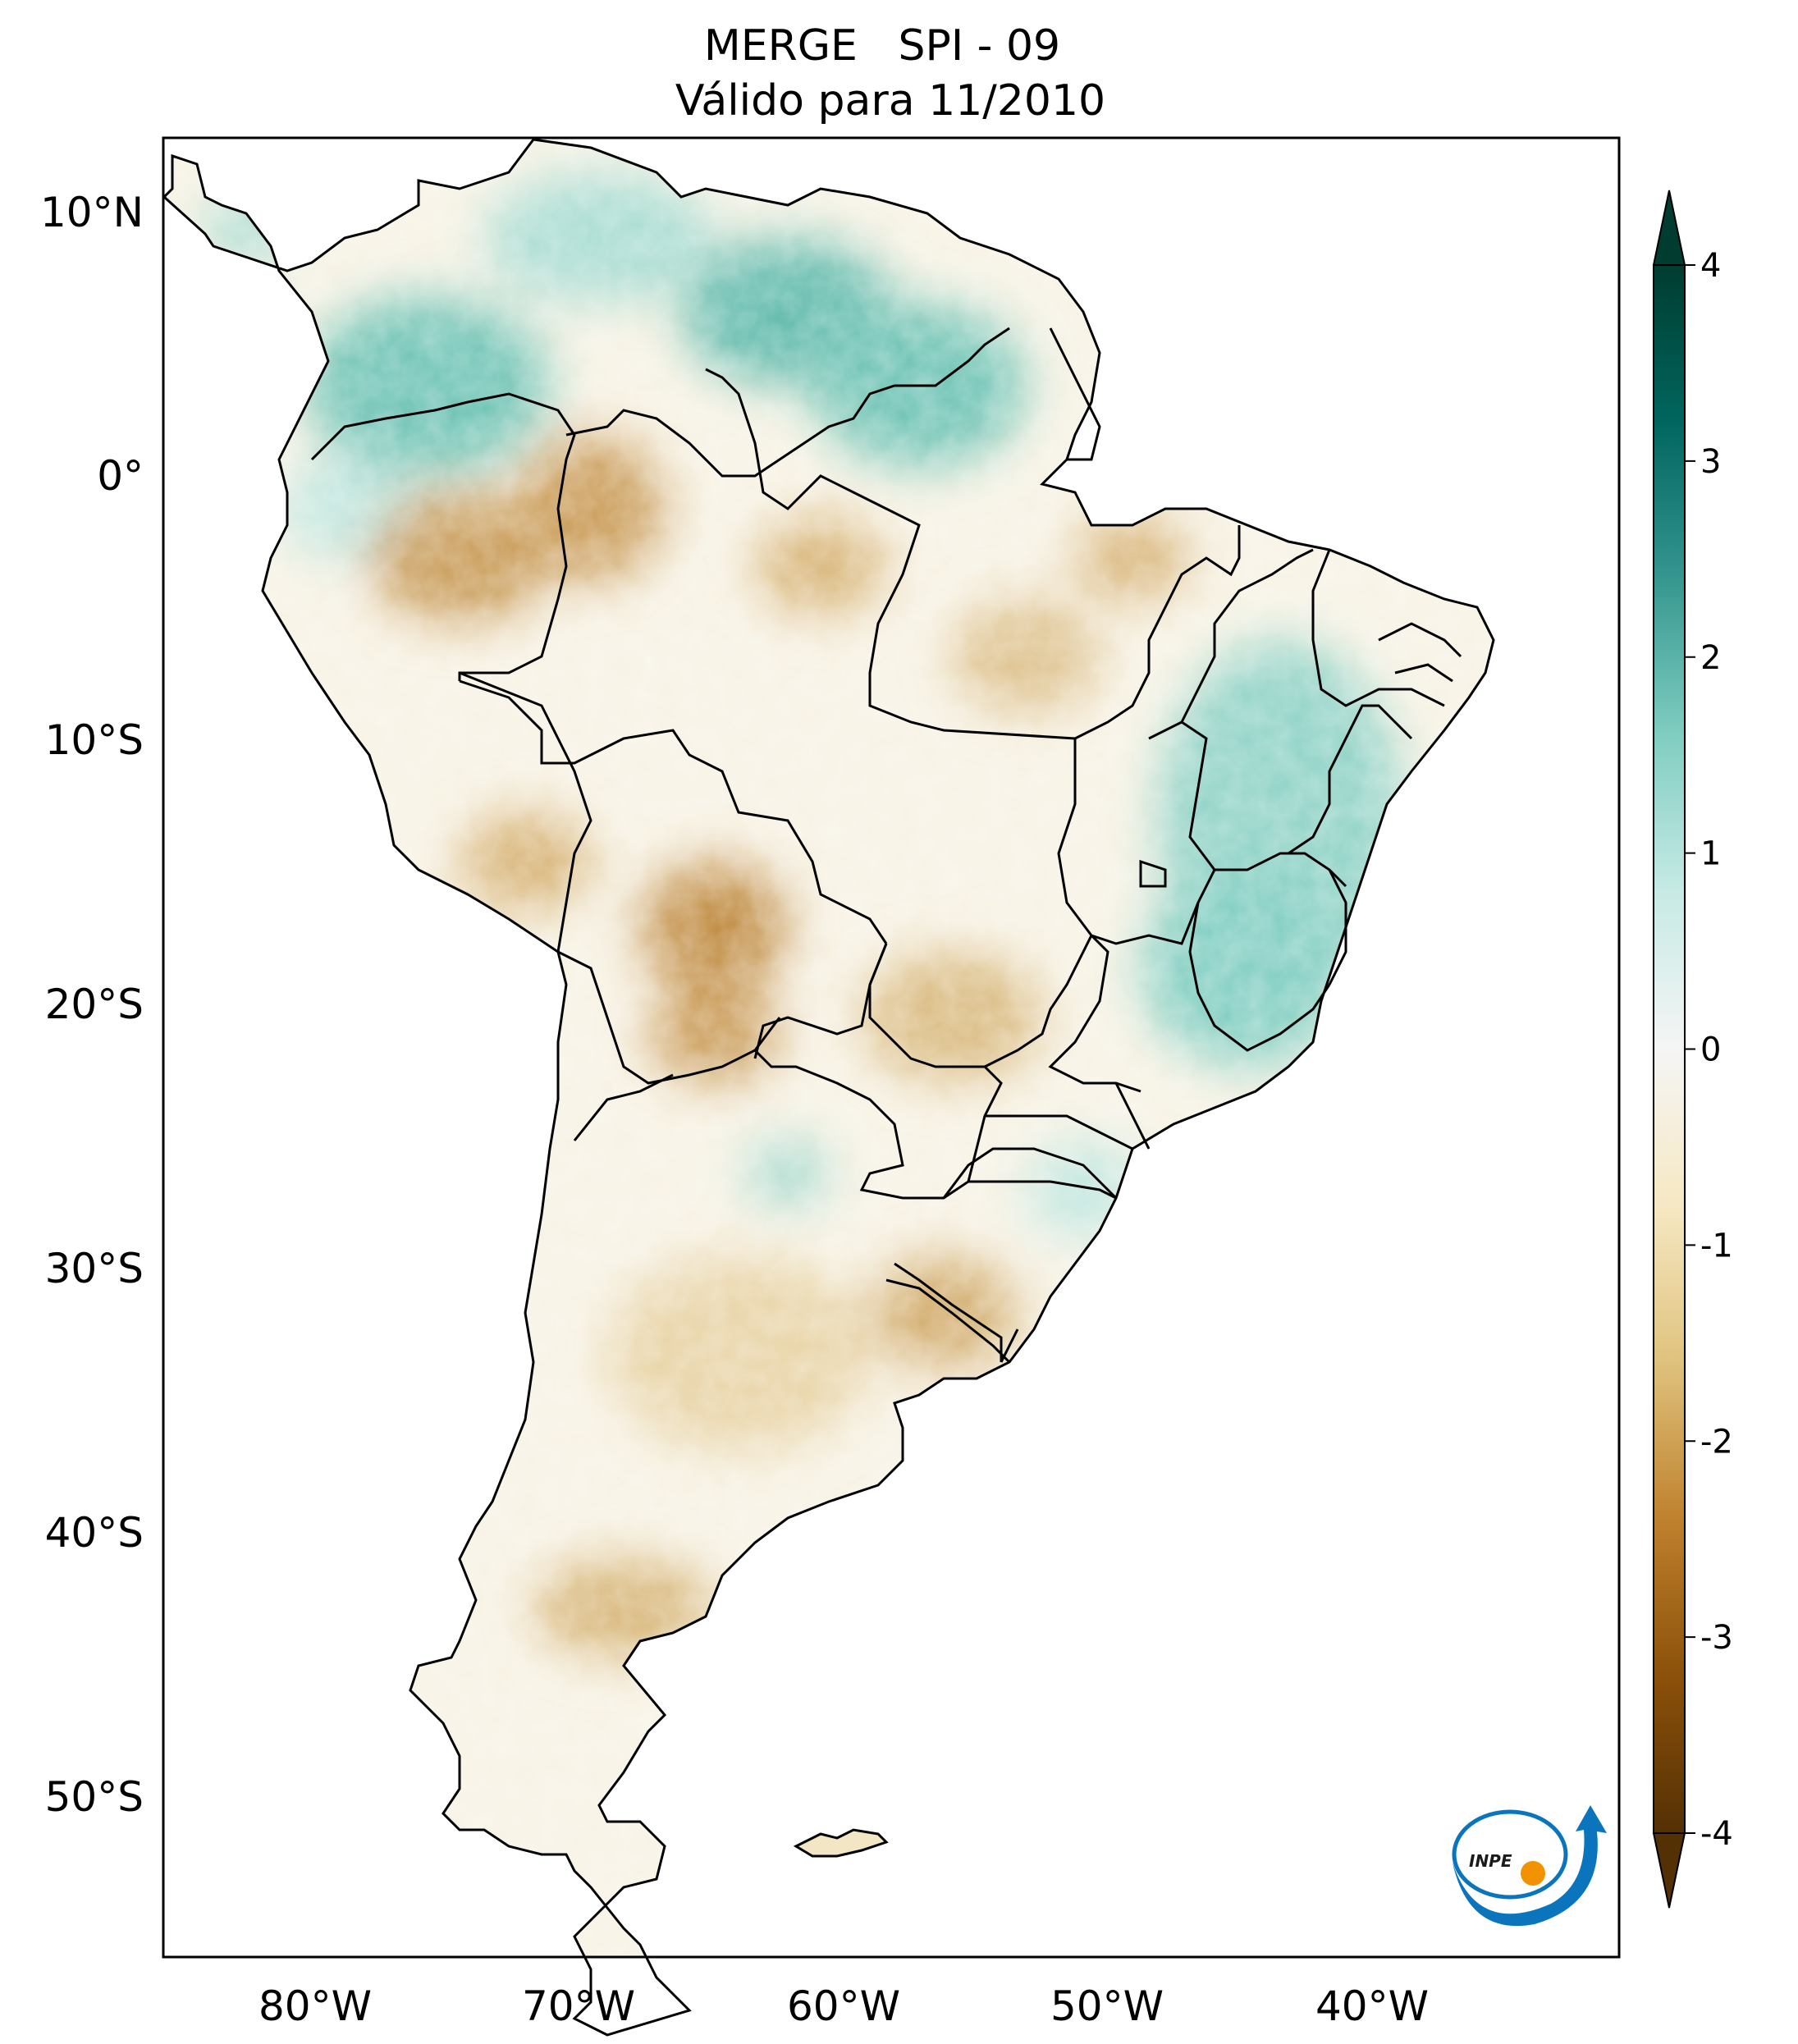  Describe the element at coordinates (578, 2006) in the screenshot. I see `lon-tick: 70°W` at that location.